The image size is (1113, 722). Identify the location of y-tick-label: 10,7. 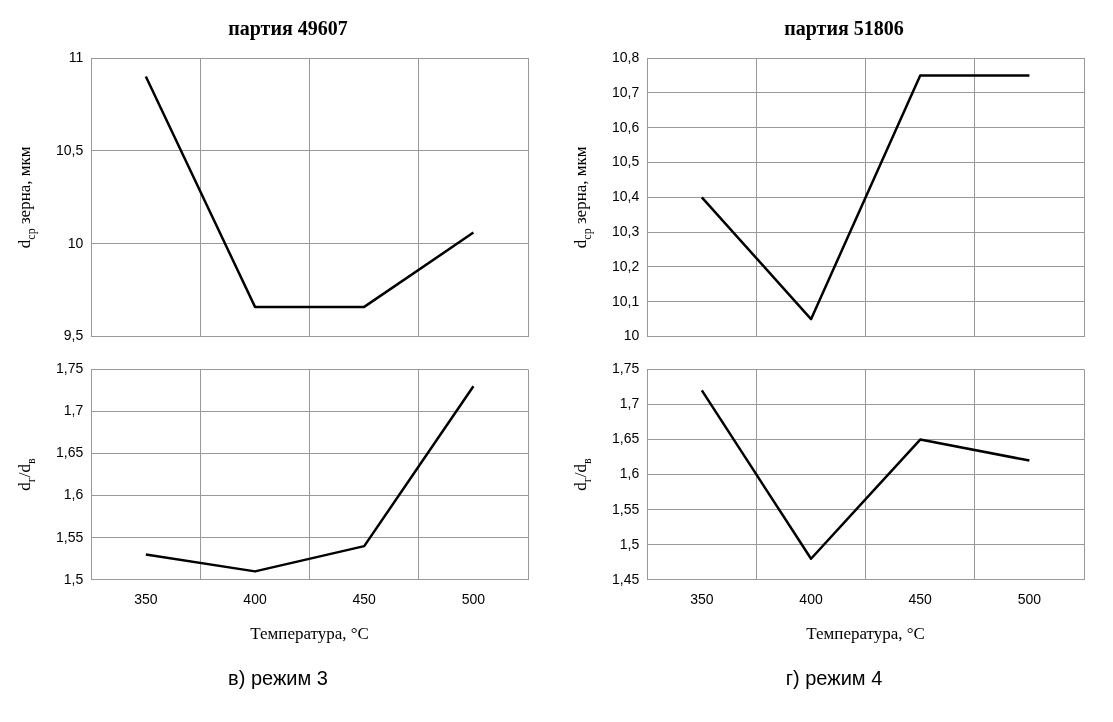
(626, 91).